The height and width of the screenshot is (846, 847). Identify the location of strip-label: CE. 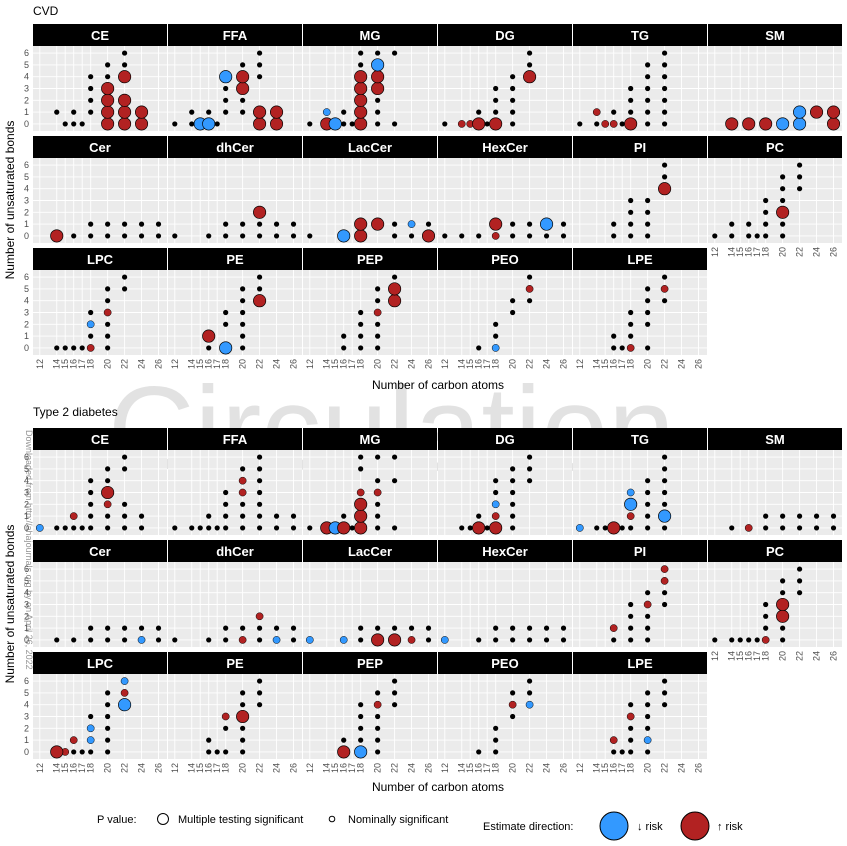
(100, 439).